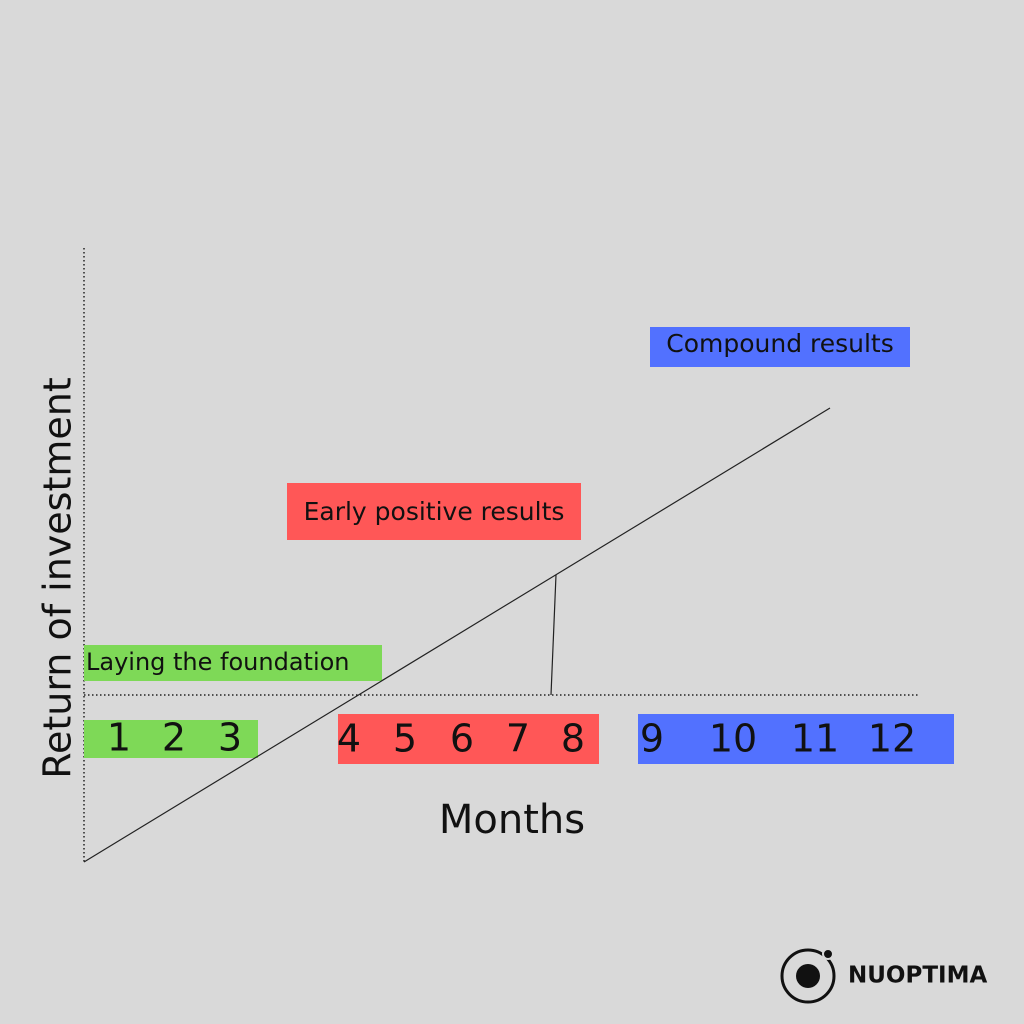  I want to click on phase-label: Laying the foundation, so click(218, 662).